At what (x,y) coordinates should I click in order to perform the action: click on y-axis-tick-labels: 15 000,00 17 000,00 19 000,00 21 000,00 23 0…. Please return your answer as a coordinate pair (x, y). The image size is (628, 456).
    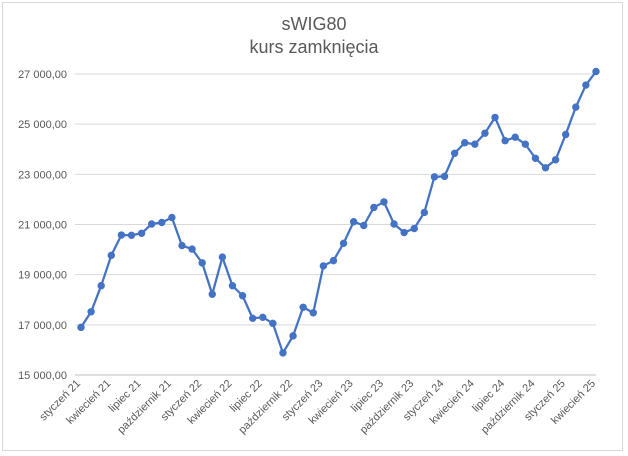
    Looking at the image, I should click on (42, 225).